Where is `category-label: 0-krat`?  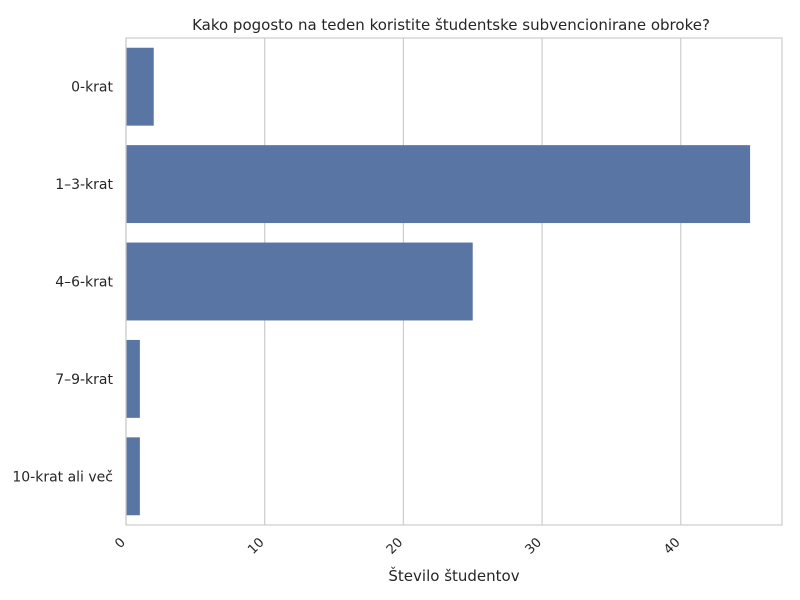
category-label: 0-krat is located at coordinates (92, 88).